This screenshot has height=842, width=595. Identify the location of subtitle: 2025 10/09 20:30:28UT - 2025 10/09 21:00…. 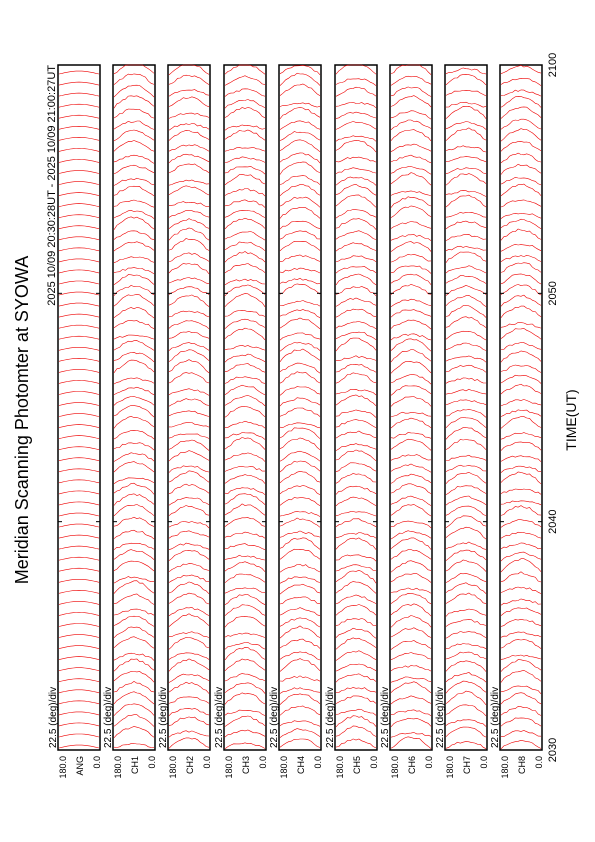
(52, 185).